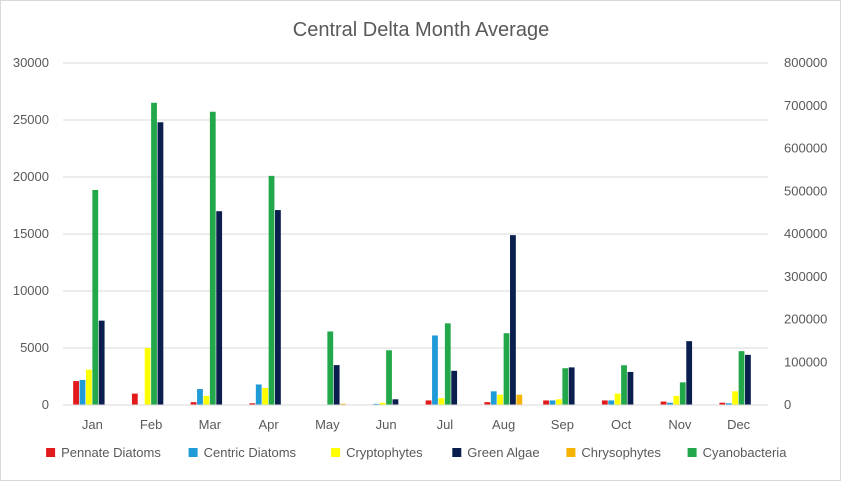 The height and width of the screenshot is (487, 841). Describe the element at coordinates (805, 105) in the screenshot. I see `right-axis-tick-label: 700000` at that location.